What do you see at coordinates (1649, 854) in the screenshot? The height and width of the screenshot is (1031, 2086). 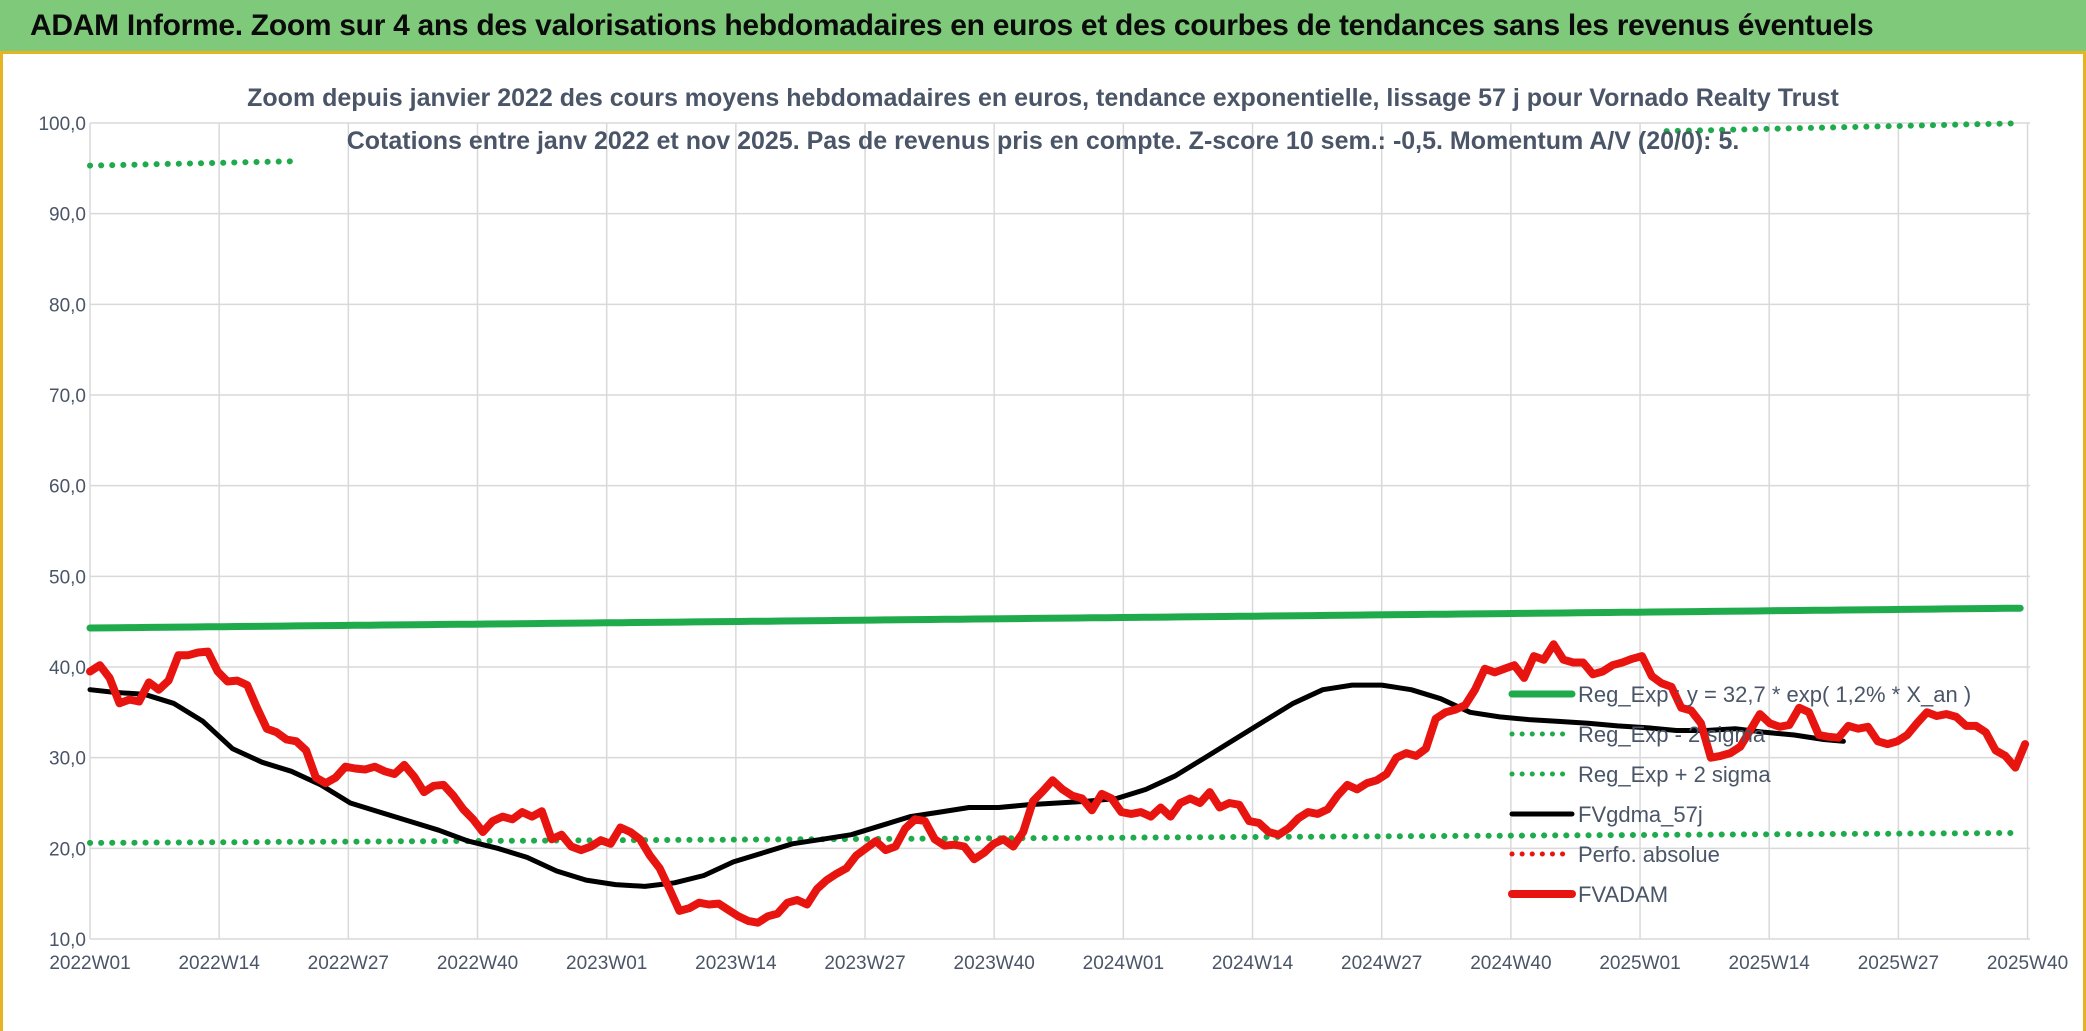 I see `legend-label: Perfo. absolue` at bounding box center [1649, 854].